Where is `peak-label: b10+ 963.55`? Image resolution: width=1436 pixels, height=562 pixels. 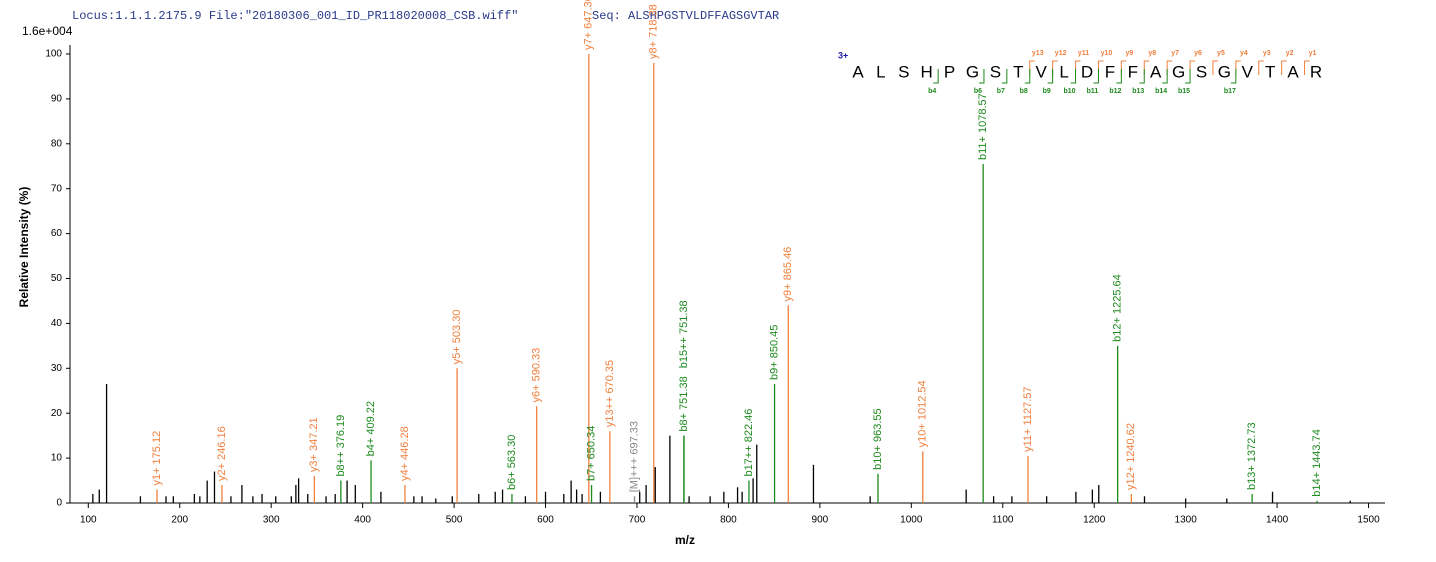 peak-label: b10+ 963.55 is located at coordinates (878, 438).